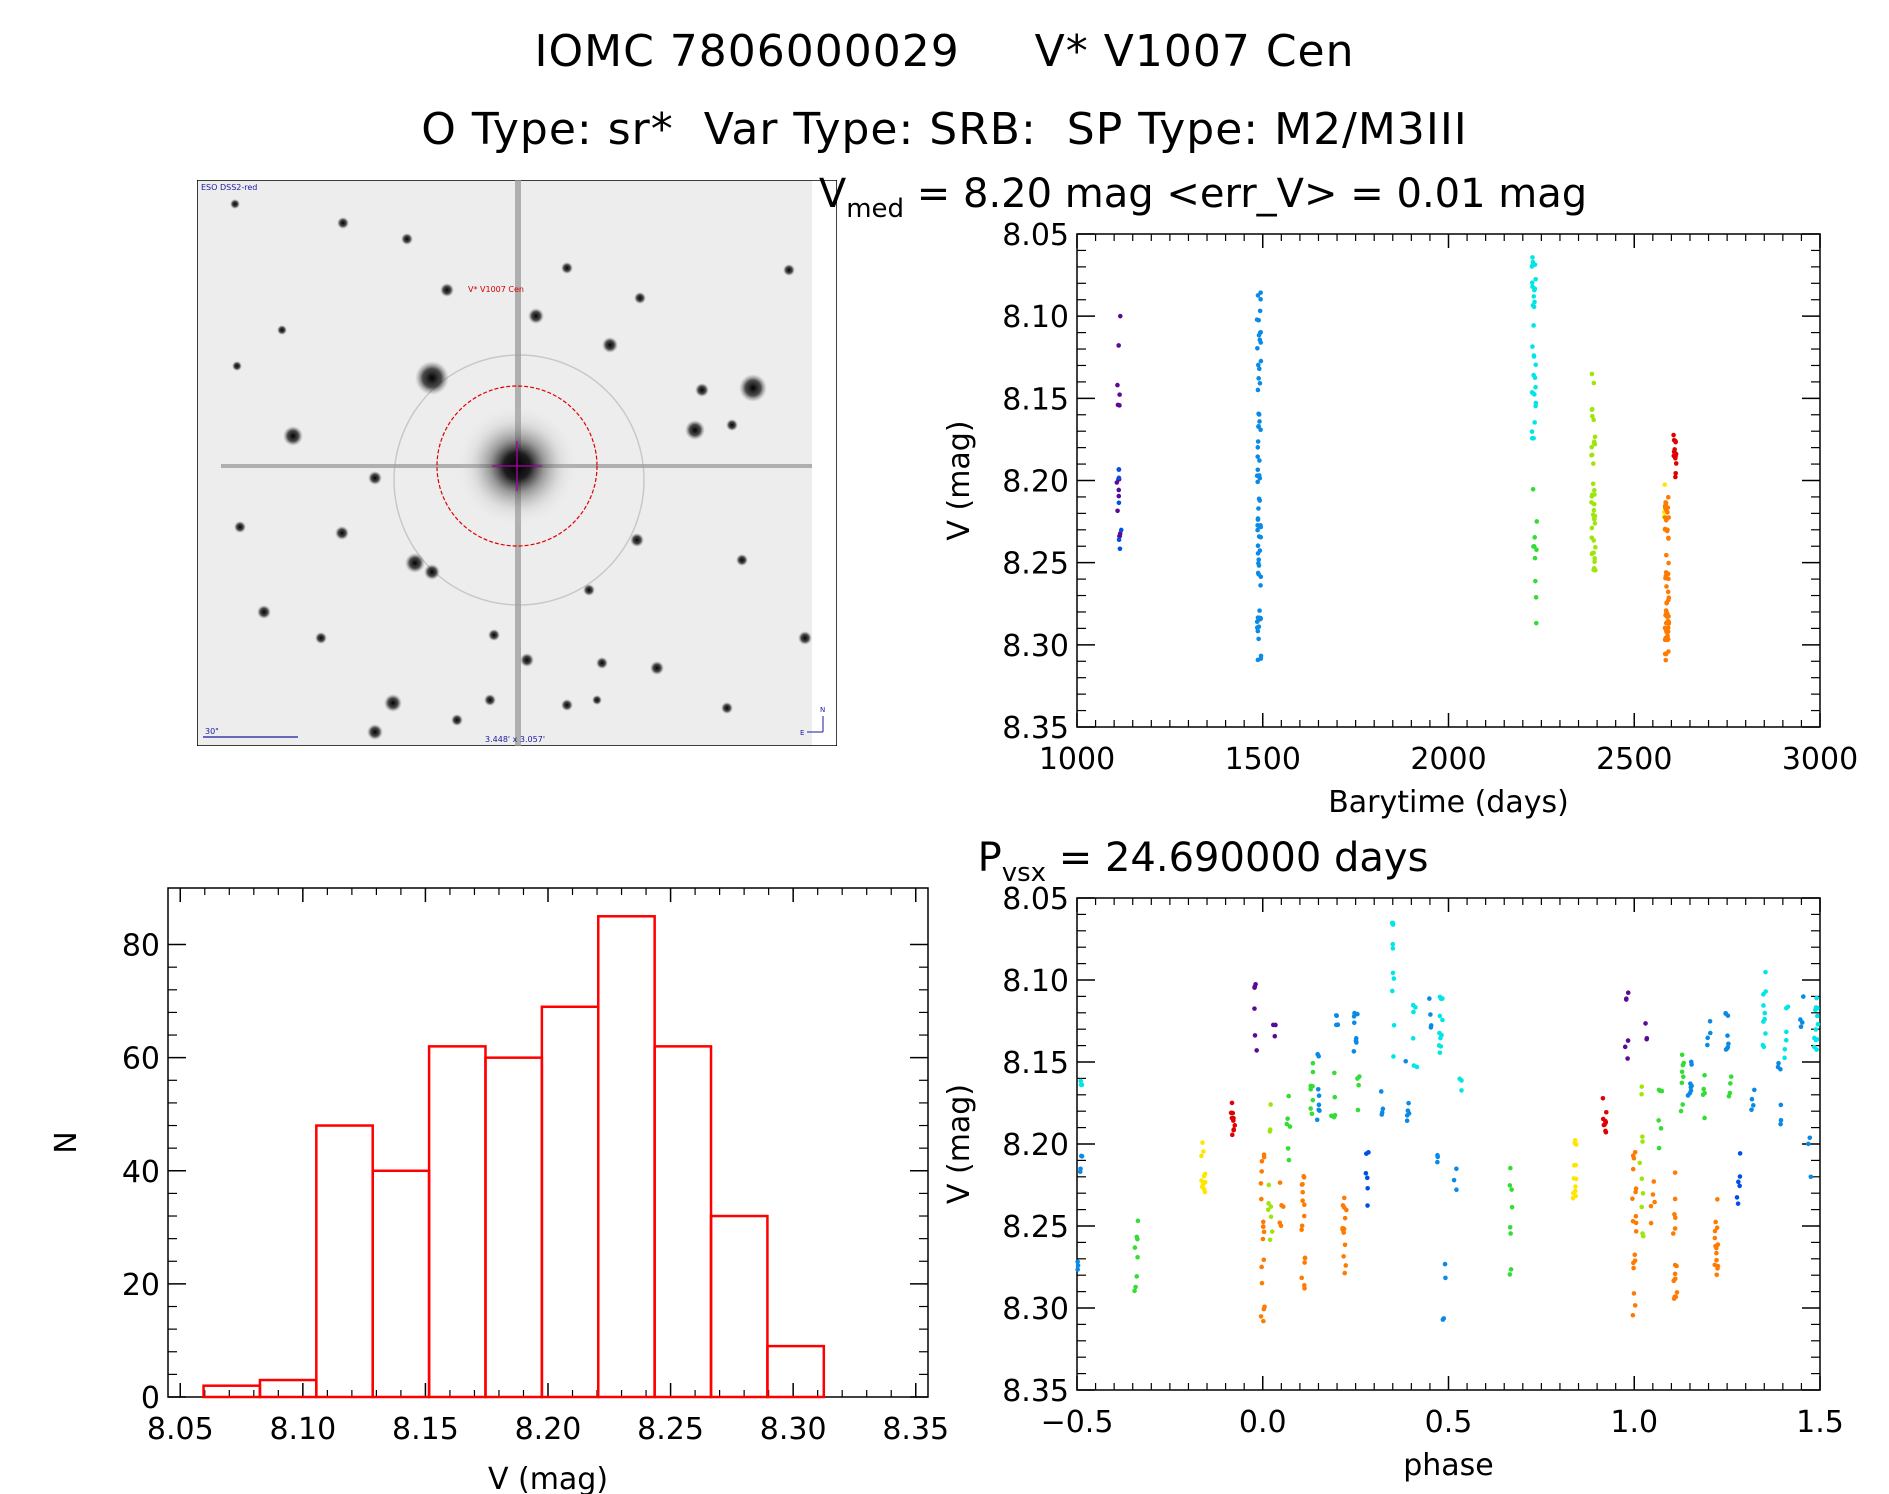 Image resolution: width=1889 pixels, height=1494 pixels. Describe the element at coordinates (875, 209) in the screenshot. I see `light-curve-title-sub: med` at that location.